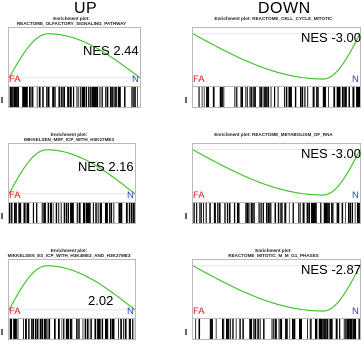  Describe the element at coordinates (331, 153) in the screenshot. I see `nes-label: NES -3.00` at that location.